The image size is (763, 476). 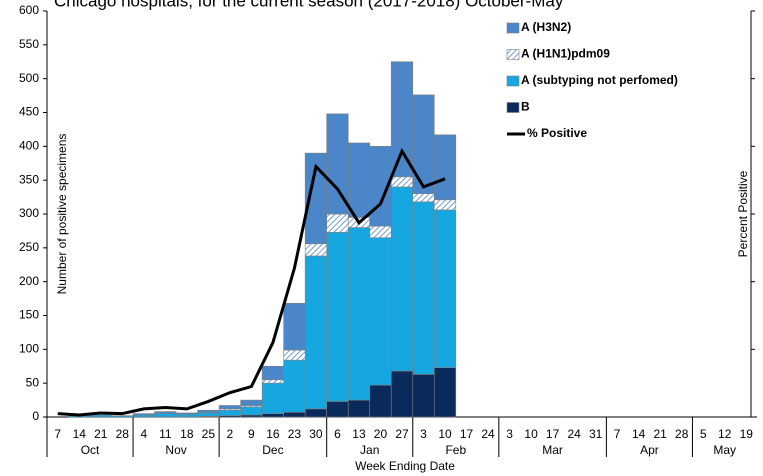 I want to click on x-tick-label: 20, so click(x=381, y=434).